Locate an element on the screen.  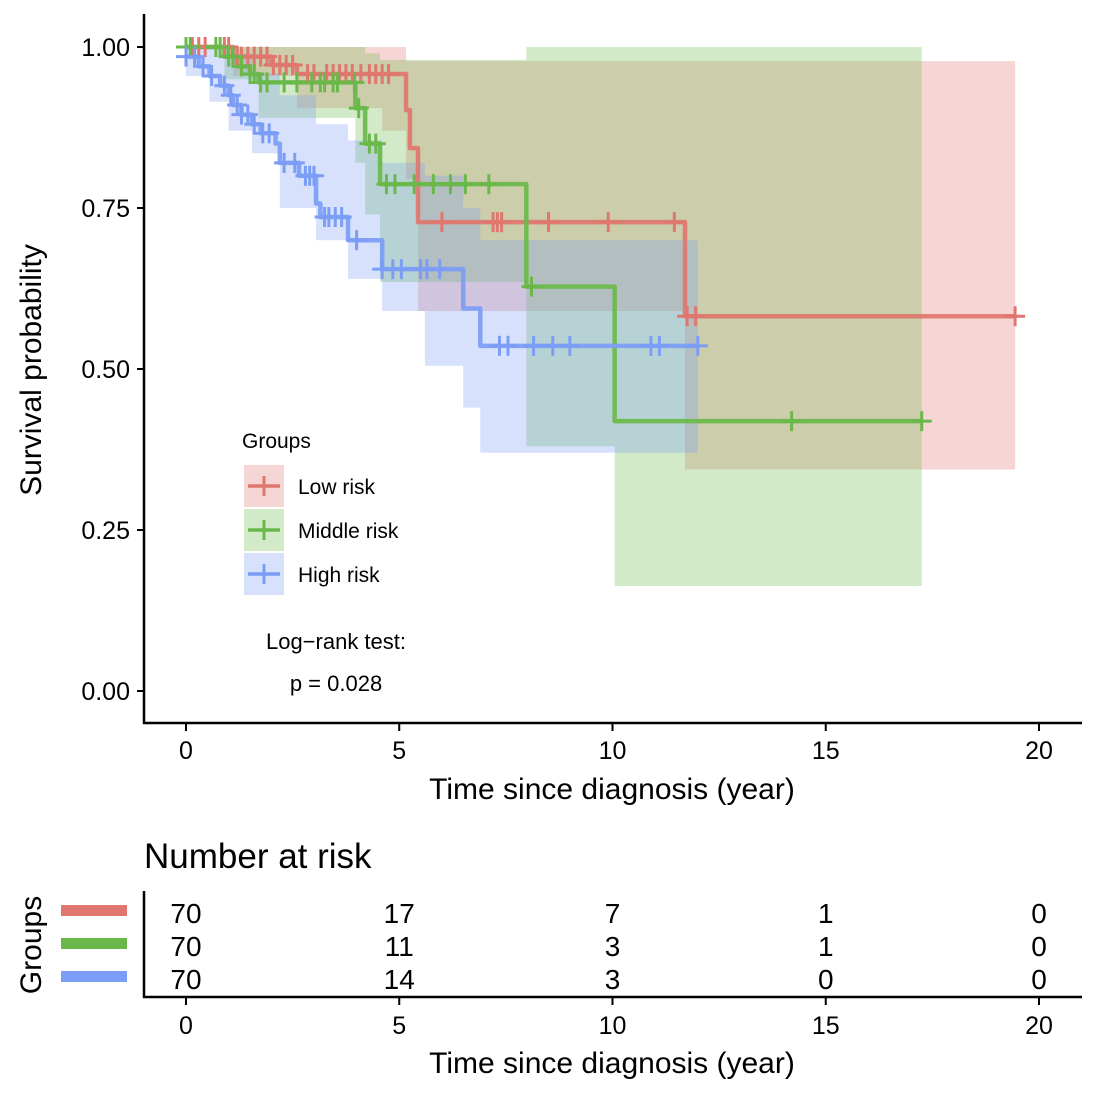
y-axis-title: Survival probability is located at coordinates (31, 370).